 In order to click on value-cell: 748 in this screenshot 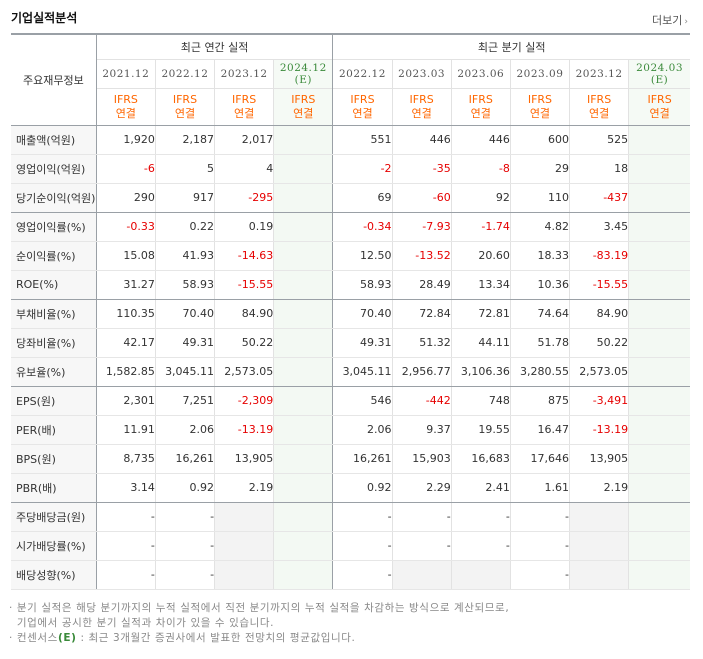, I will do `click(480, 401)`.